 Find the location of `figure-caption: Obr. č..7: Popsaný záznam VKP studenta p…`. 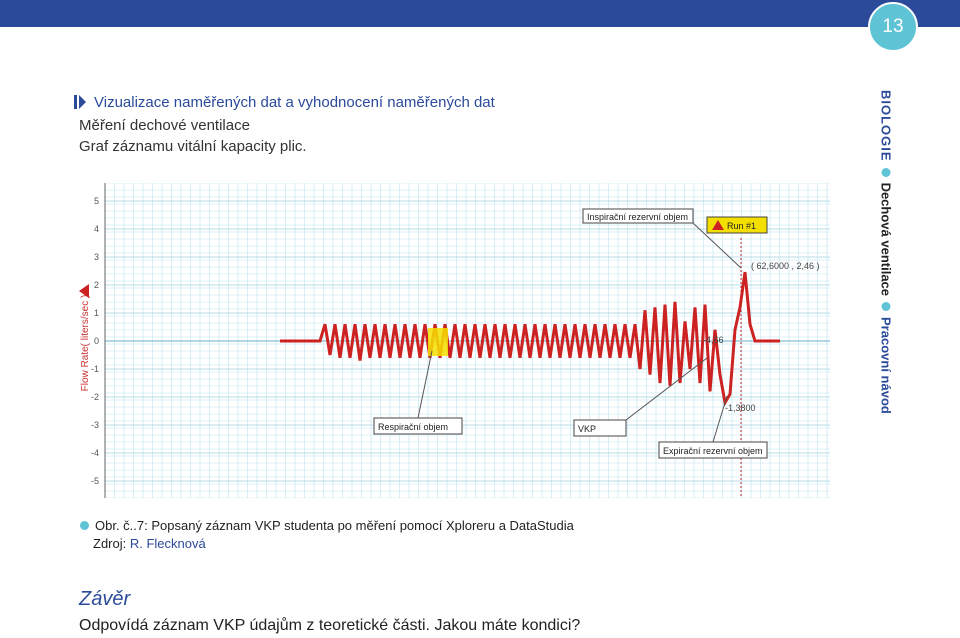

figure-caption: Obr. č..7: Popsaný záznam VKP studenta p… is located at coordinates (327, 525).